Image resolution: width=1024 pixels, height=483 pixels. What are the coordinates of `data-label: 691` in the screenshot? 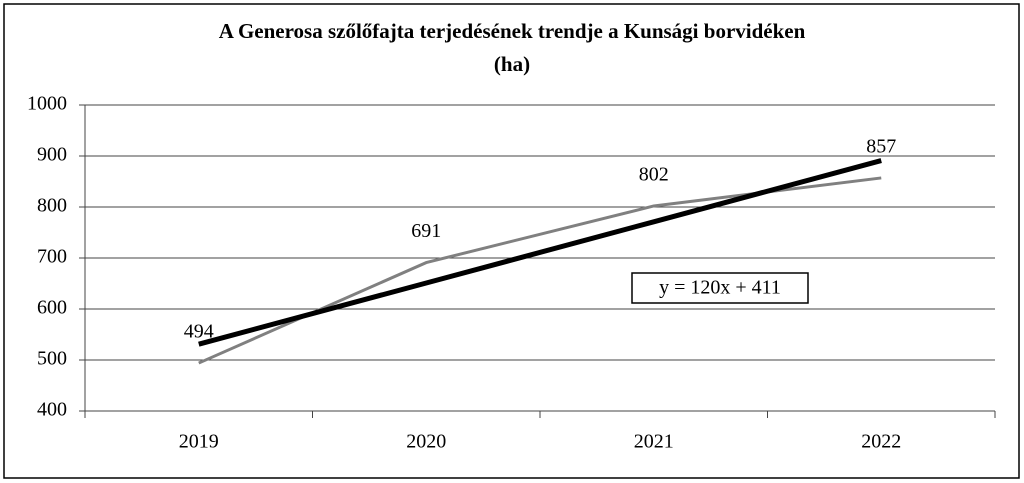 It's located at (426, 231).